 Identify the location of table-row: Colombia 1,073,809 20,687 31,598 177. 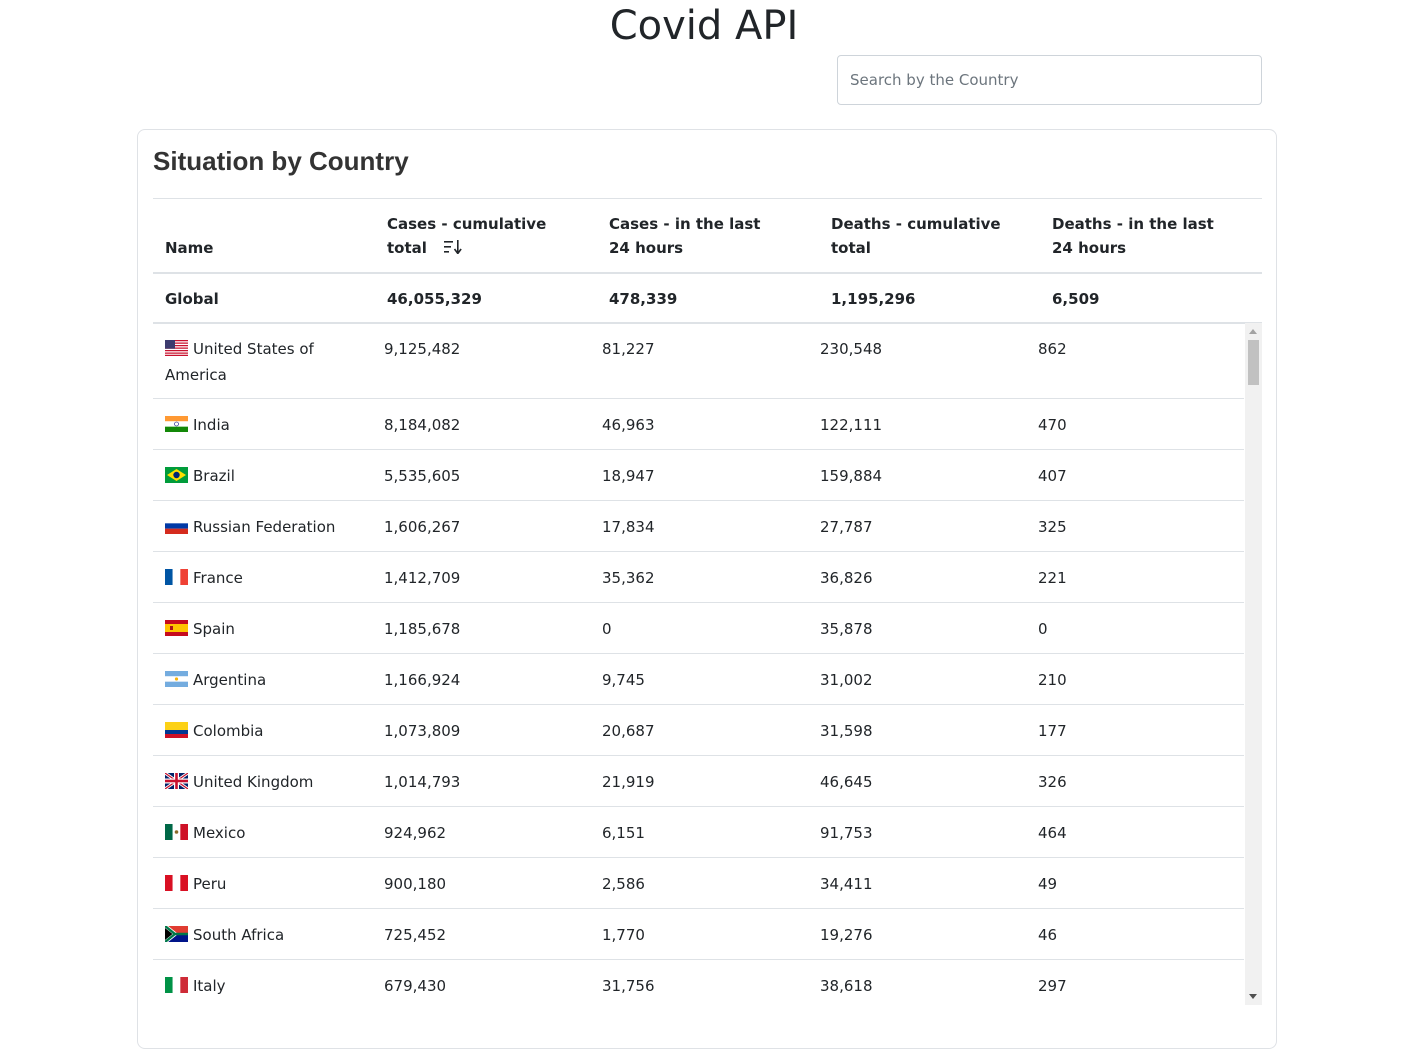
(698, 730).